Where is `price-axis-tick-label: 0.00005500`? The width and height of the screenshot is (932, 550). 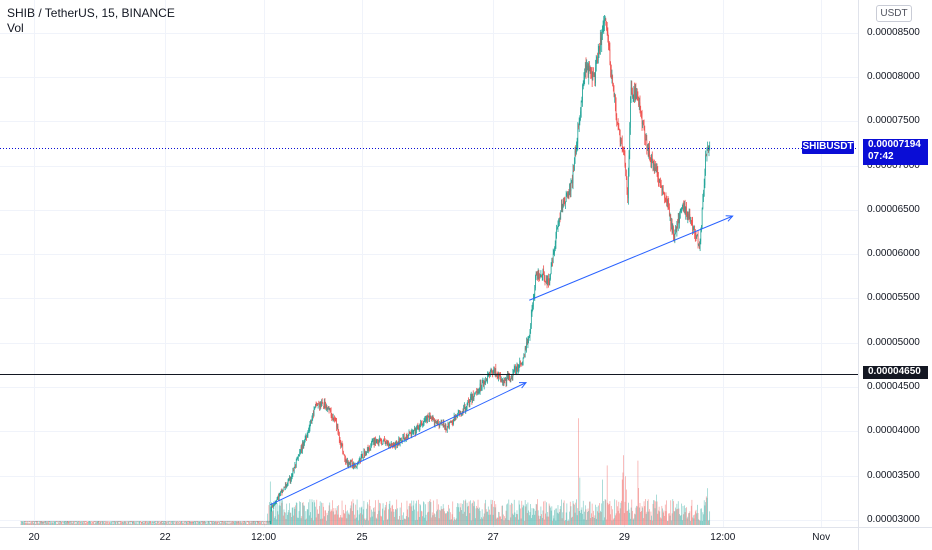 price-axis-tick-label: 0.00005500 is located at coordinates (893, 298).